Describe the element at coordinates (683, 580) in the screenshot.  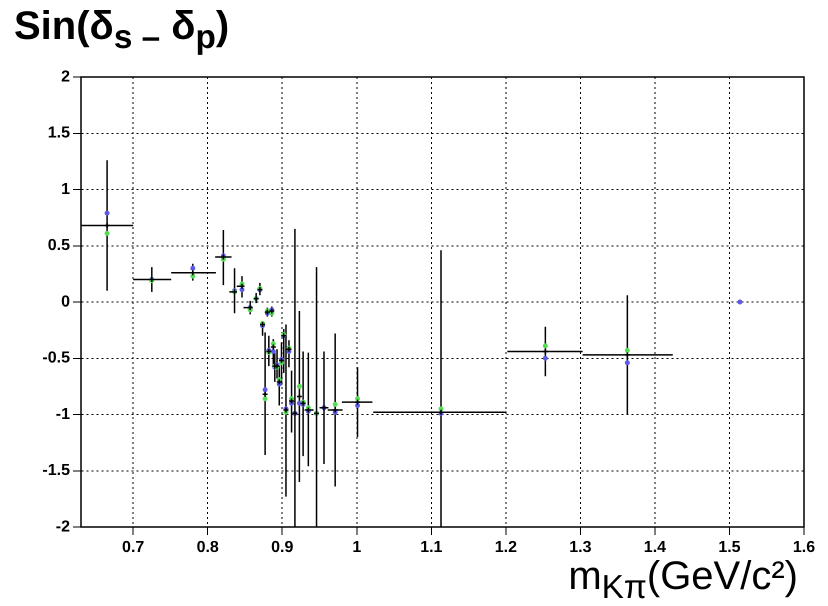
I see `x-axis-title: m$_{Kπ}$(GeV/c²)` at that location.